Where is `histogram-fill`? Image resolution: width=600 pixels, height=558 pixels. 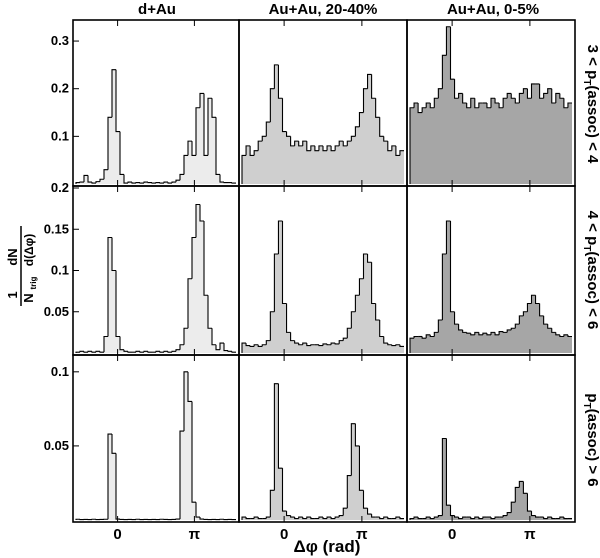
histogram-fill is located at coordinates (491, 479).